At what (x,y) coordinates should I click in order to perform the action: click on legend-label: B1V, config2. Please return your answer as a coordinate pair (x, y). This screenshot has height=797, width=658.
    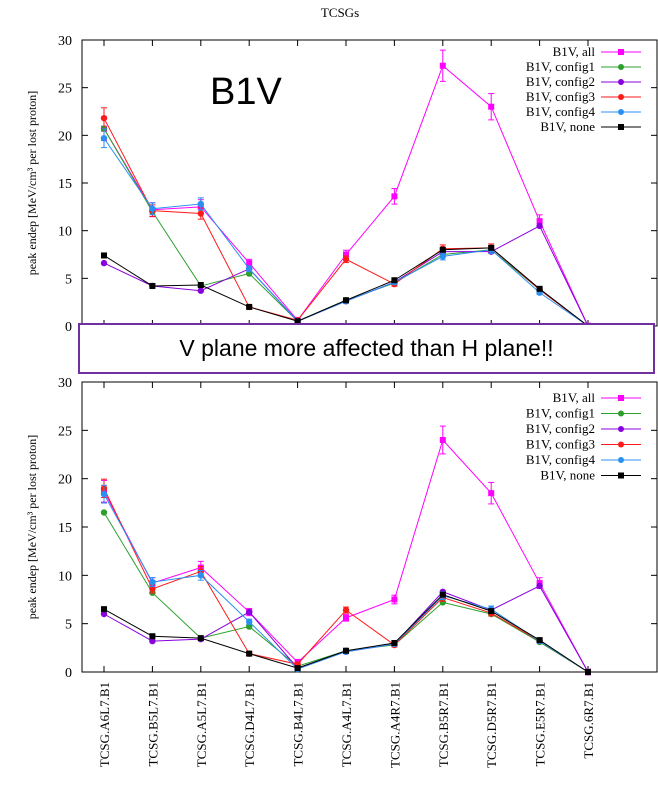
    Looking at the image, I should click on (560, 428).